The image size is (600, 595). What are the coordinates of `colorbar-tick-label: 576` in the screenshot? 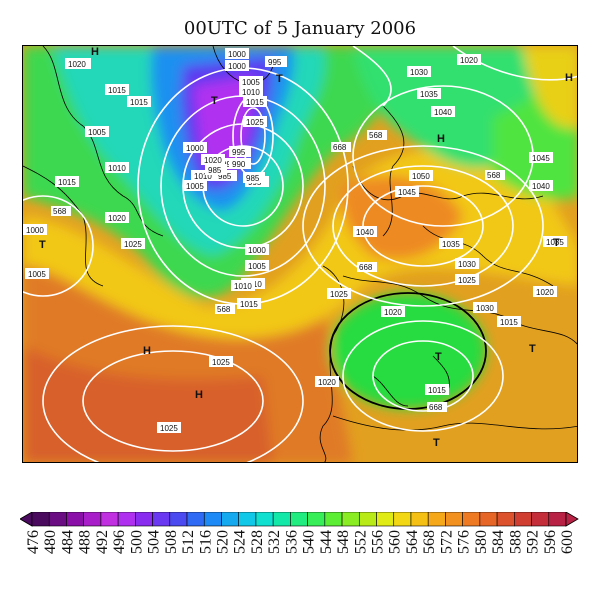 It's located at (464, 542).